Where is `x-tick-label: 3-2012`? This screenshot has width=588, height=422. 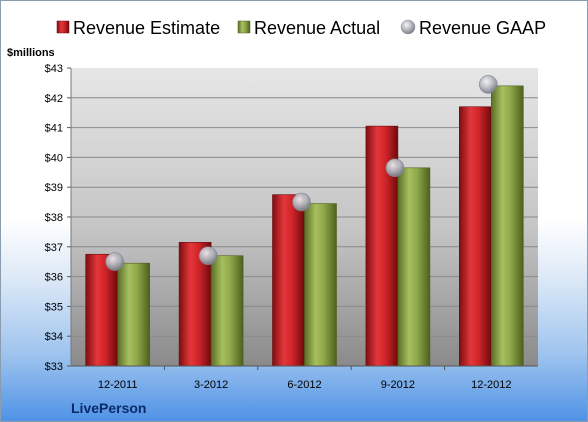 x-tick-label: 3-2012 is located at coordinates (211, 385).